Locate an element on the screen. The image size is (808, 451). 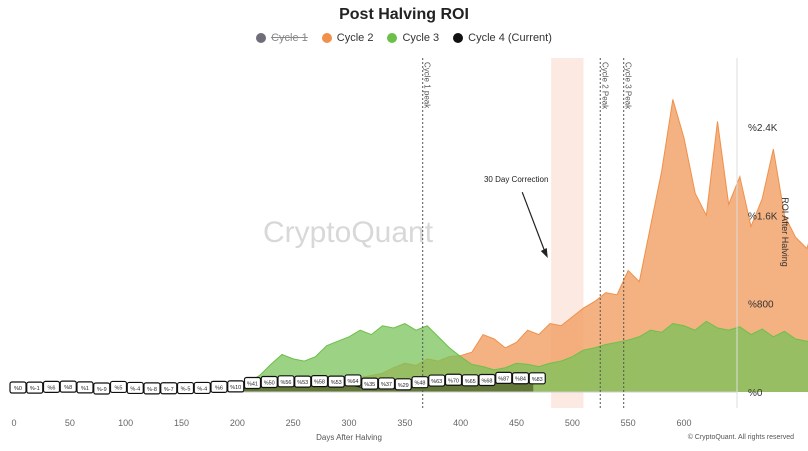
data-label-text: %58 is located at coordinates (319, 383).